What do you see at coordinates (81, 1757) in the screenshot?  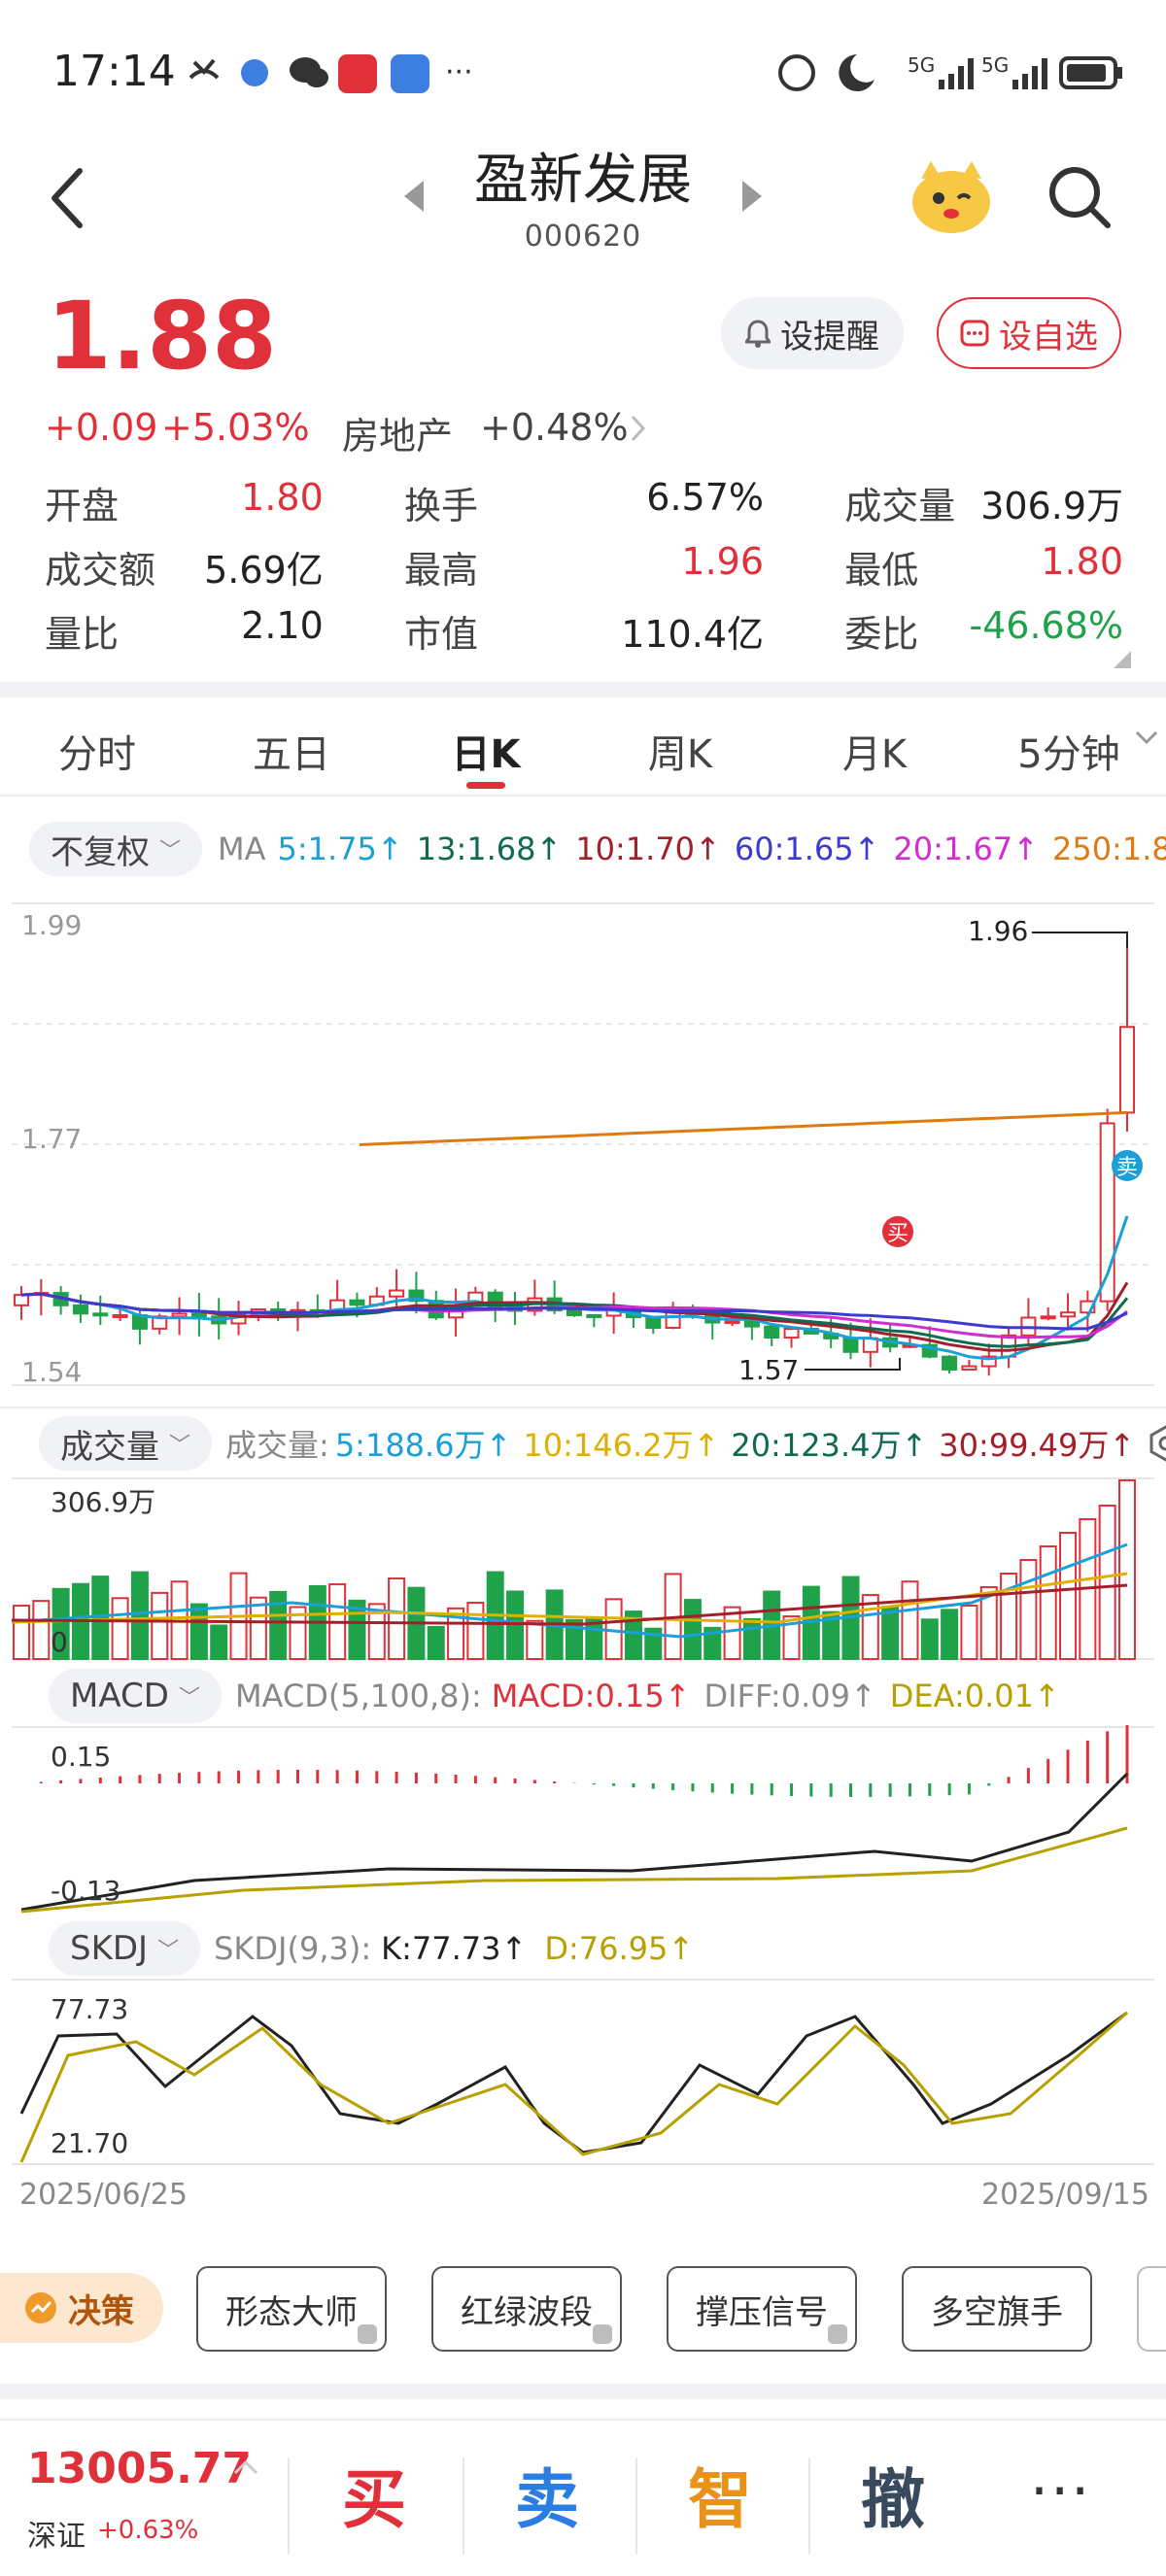 I see `macd-axis-top: 0.15` at bounding box center [81, 1757].